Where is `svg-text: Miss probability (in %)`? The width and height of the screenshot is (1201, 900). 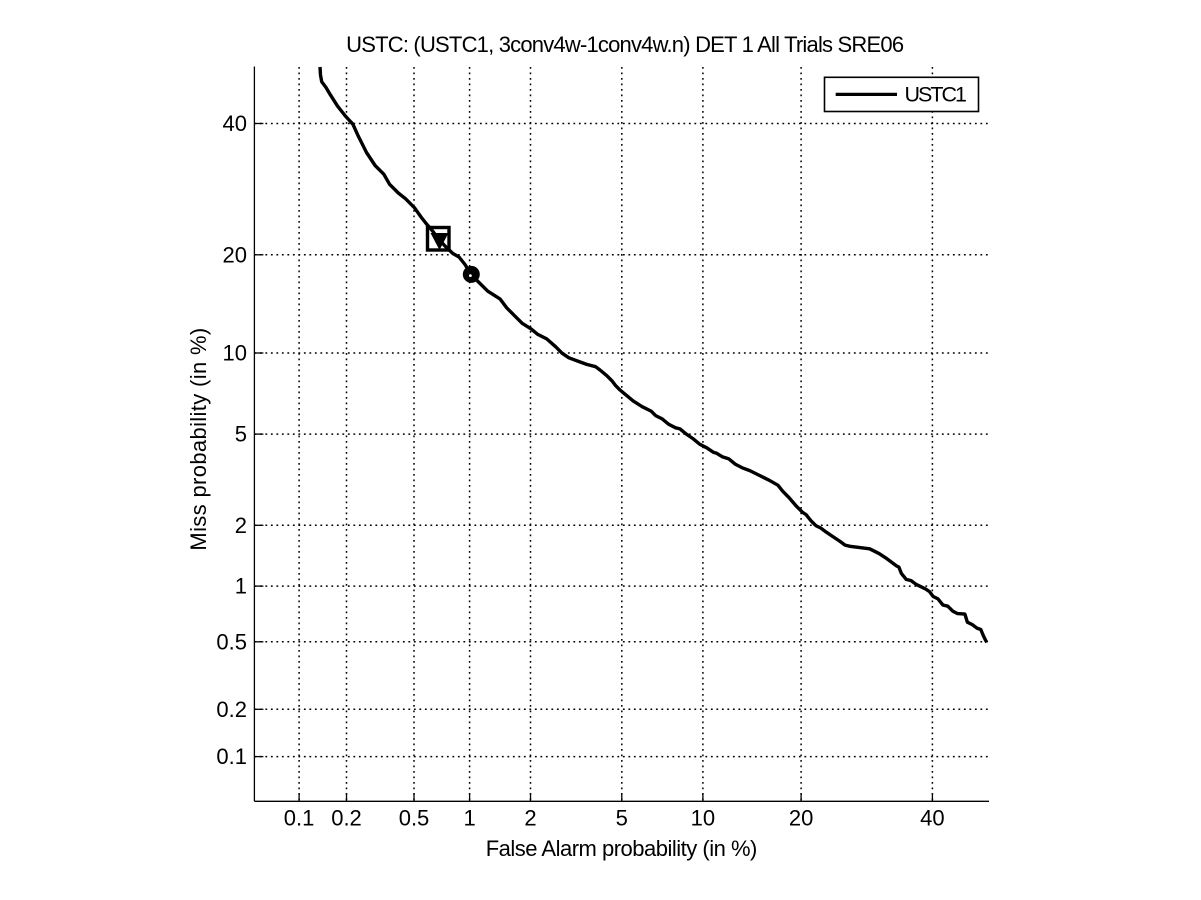 svg-text: Miss probability (in %) is located at coordinates (198, 438).